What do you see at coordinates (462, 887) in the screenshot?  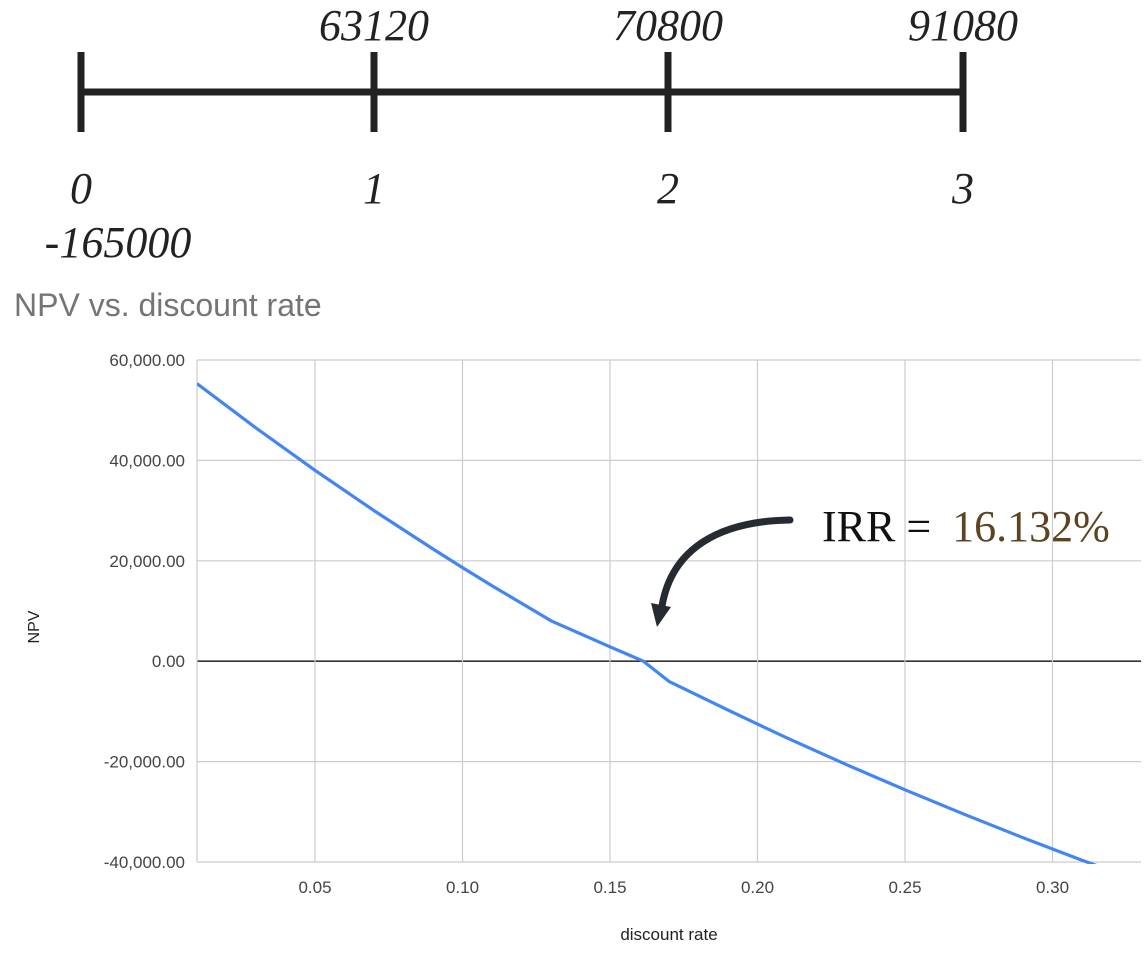 I see `x-tick-label: 0.10` at bounding box center [462, 887].